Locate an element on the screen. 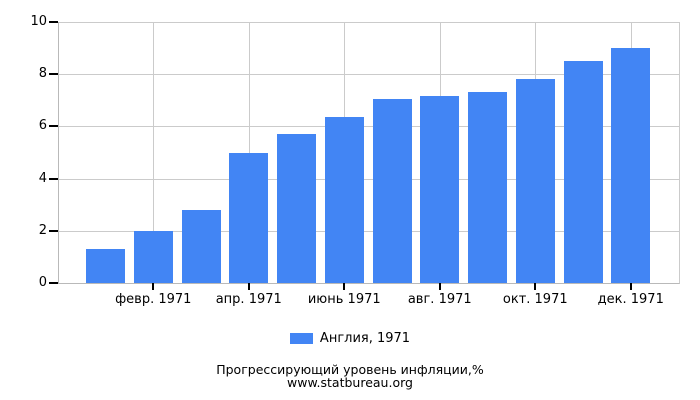  y-axis-label: 4 is located at coordinates (42, 178).